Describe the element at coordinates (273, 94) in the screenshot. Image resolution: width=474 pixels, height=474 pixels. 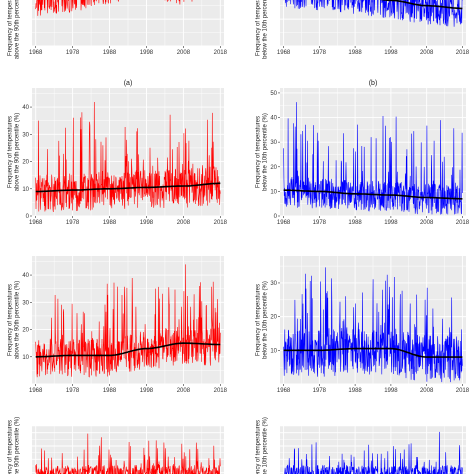
I see `y-tick-label: 50` at that location.